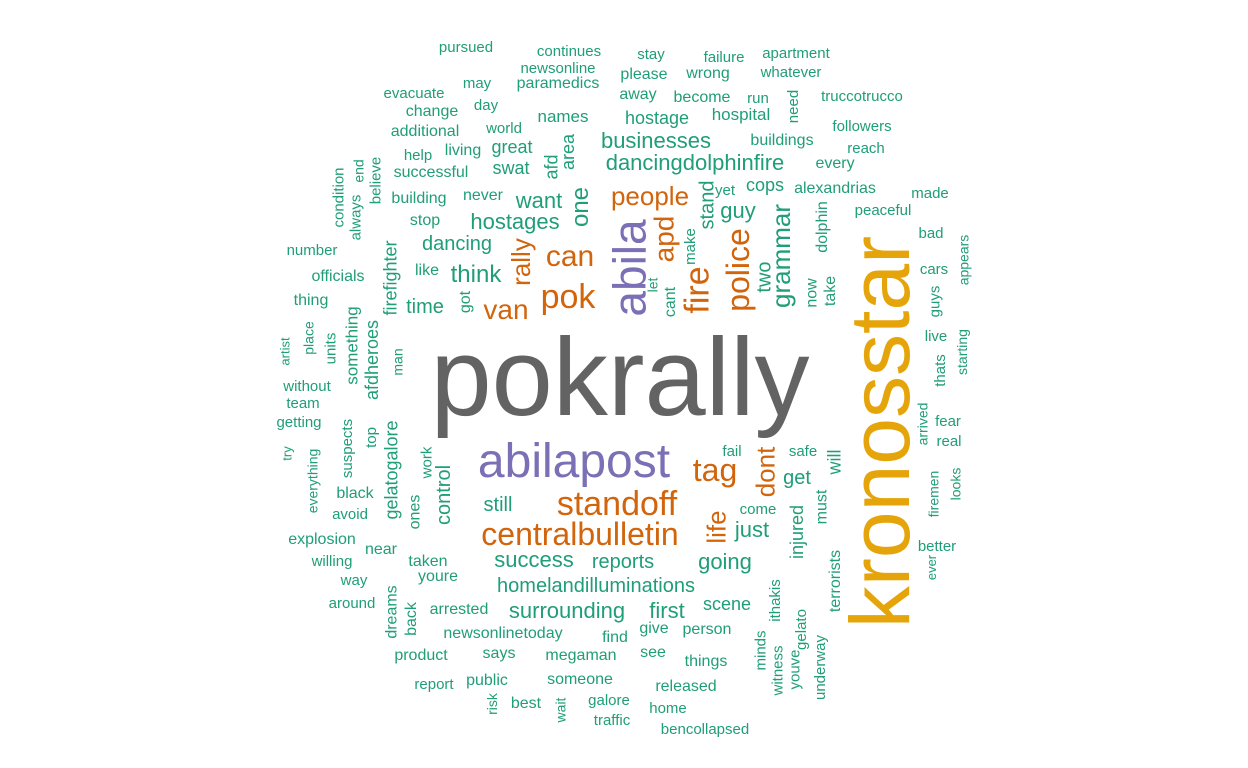  Describe the element at coordinates (615, 637) in the screenshot. I see `word-find: find` at that location.